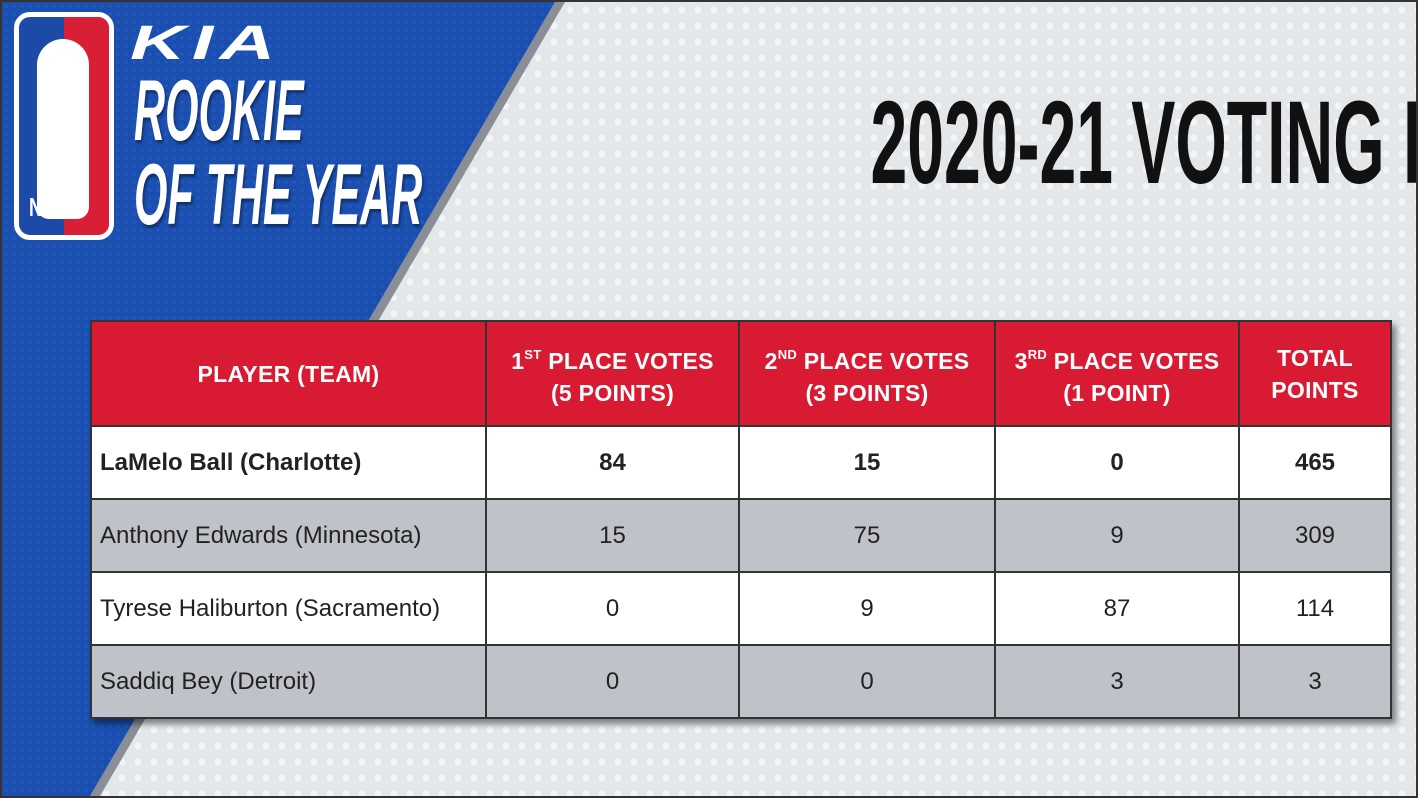 The width and height of the screenshot is (1418, 798). What do you see at coordinates (867, 681) in the screenshot?
I see `second-votes-cell: 0` at bounding box center [867, 681].